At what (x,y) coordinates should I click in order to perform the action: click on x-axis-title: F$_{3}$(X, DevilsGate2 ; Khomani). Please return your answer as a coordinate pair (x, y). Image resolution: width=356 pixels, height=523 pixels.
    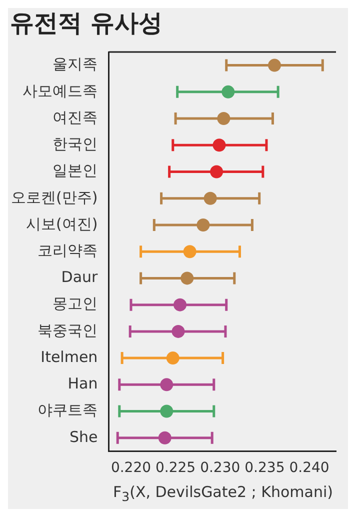
    Looking at the image, I should click on (223, 494).